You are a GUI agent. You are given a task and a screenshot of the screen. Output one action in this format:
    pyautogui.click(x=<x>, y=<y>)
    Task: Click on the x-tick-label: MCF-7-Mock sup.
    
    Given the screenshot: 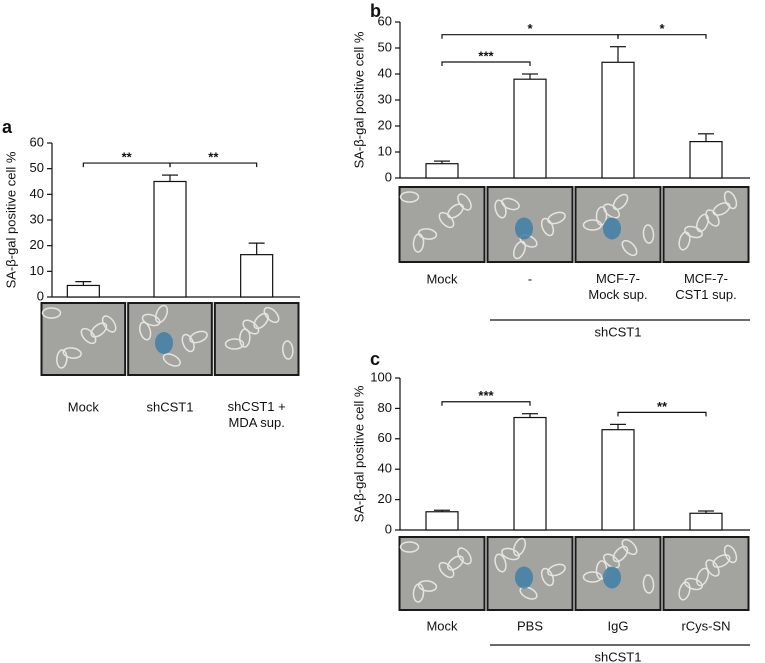 What is the action you would take?
    pyautogui.click(x=617, y=286)
    